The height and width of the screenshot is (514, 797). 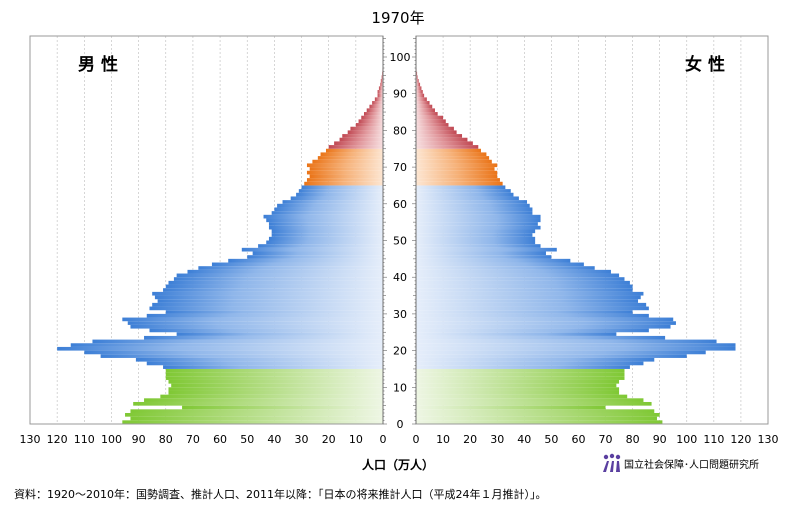 What do you see at coordinates (768, 439) in the screenshot?
I see `female-x-tick-label: 130` at bounding box center [768, 439].